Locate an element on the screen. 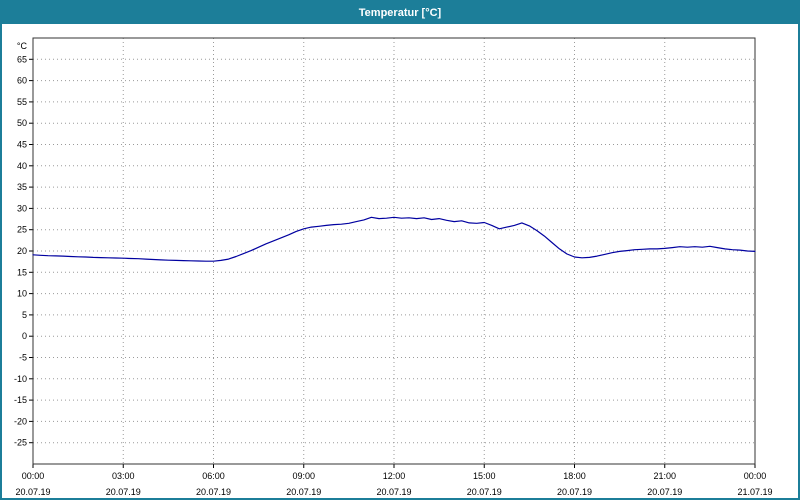 This screenshot has height=500, width=800. y-tick-label: -10 is located at coordinates (20, 379).